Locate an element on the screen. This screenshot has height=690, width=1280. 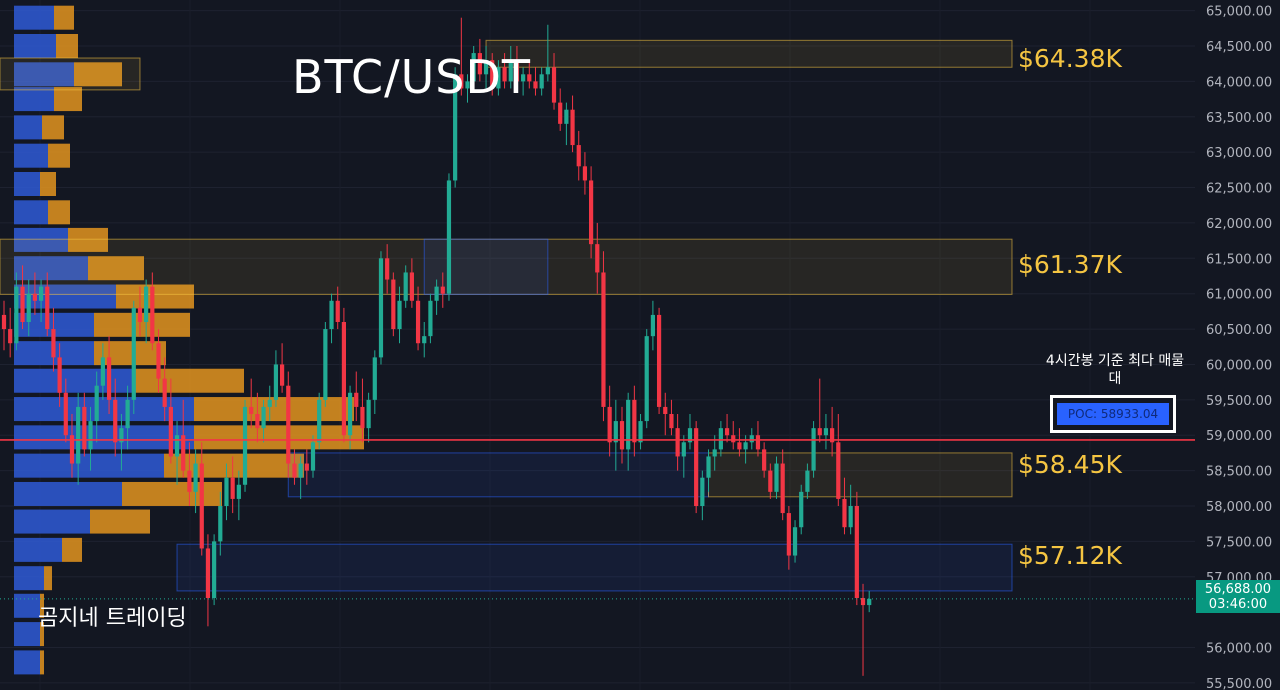
y-tick-label: 57,500.00 is located at coordinates (1239, 542).